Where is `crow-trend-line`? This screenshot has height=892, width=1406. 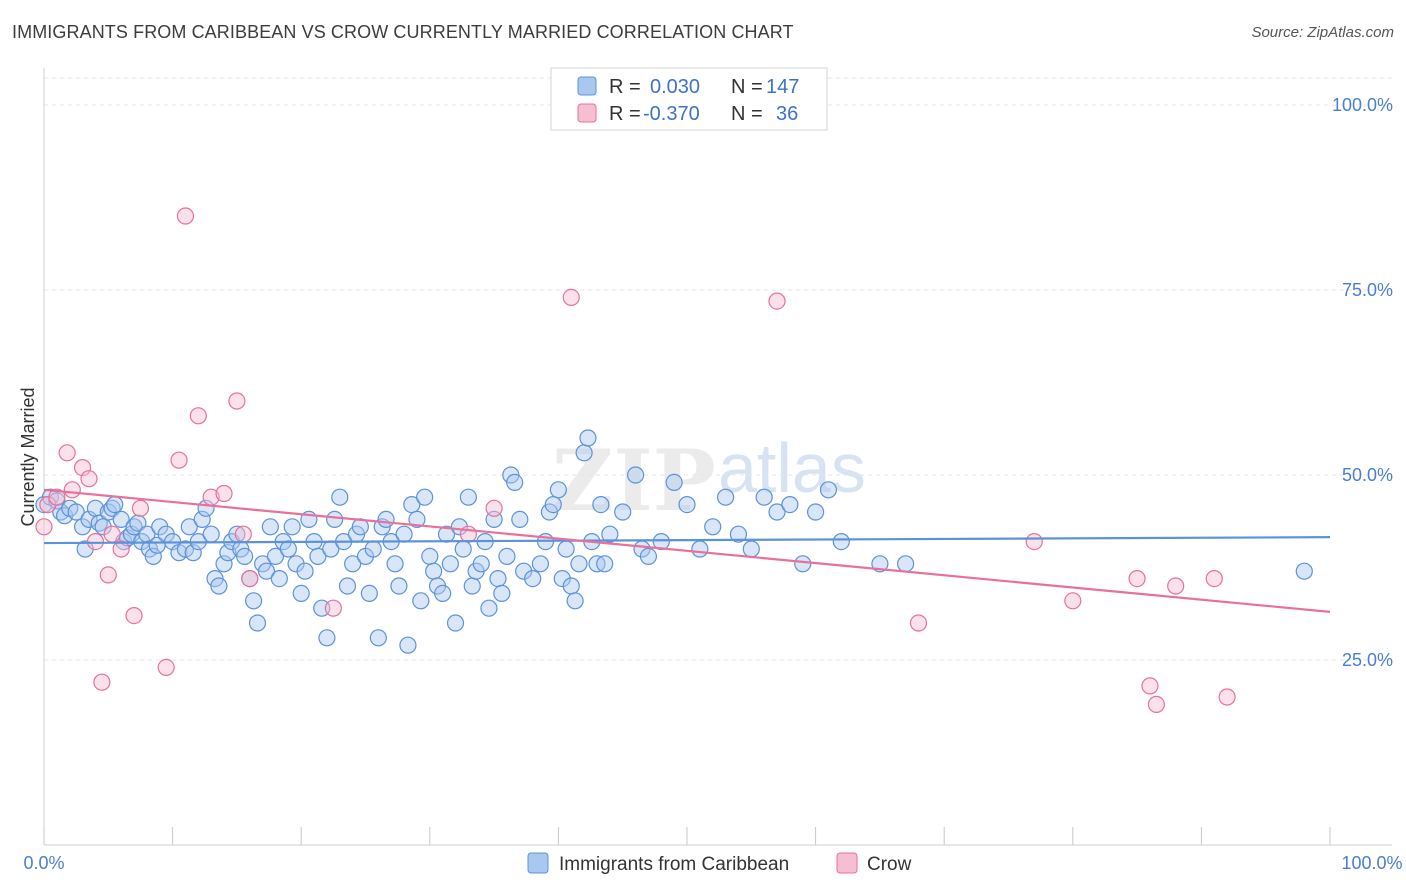
crow-trend-line is located at coordinates (687, 550).